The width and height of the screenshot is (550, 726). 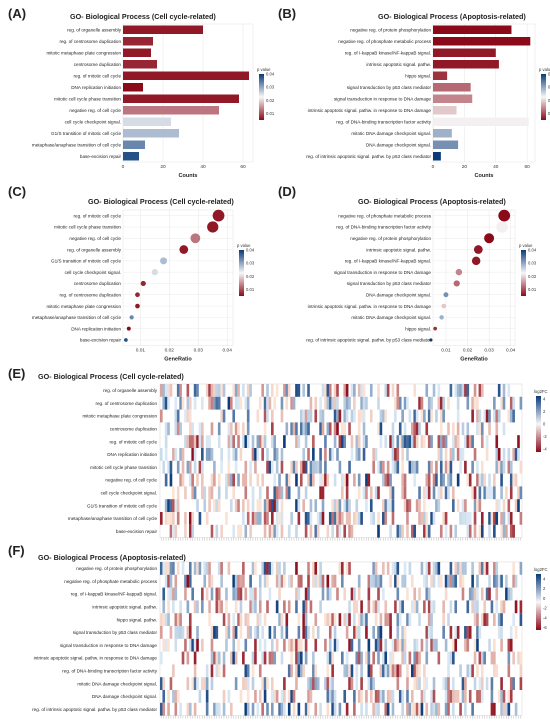 What do you see at coordinates (545, 627) in the screenshot?
I see `legend-tick-label: -6` at bounding box center [545, 627].